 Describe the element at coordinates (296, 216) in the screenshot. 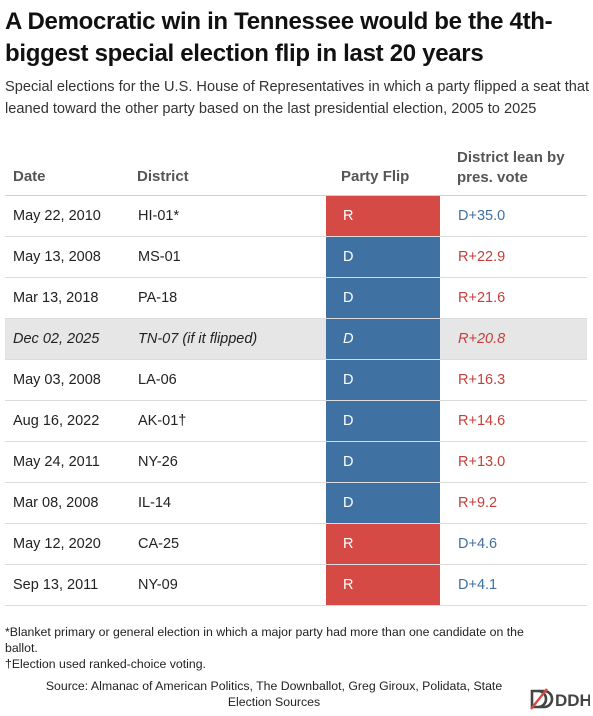

I see `table-row: May 22, 2010 HI-01* R D+35.0` at that location.